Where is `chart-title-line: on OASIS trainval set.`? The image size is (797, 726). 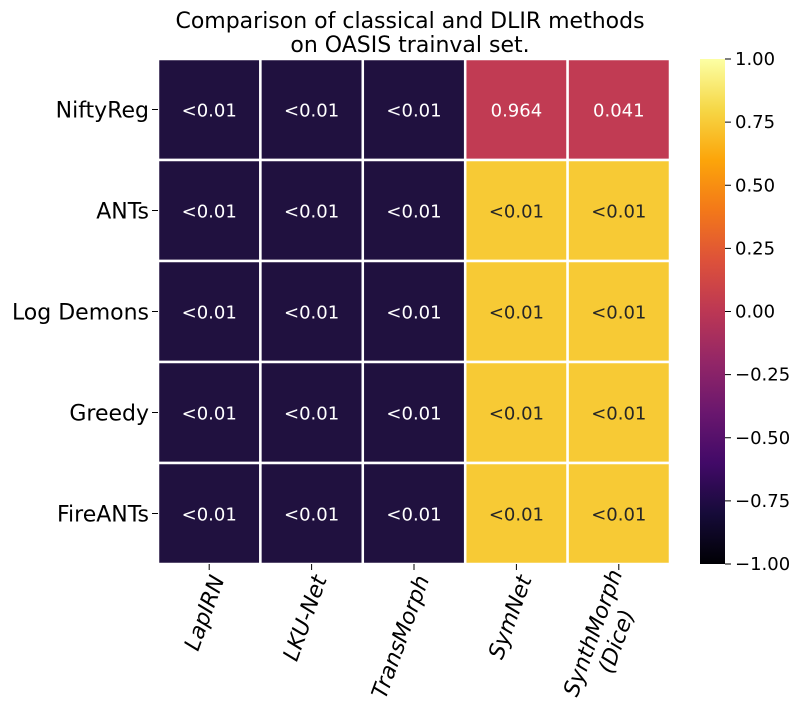 chart-title-line: on OASIS trainval set. is located at coordinates (409, 45).